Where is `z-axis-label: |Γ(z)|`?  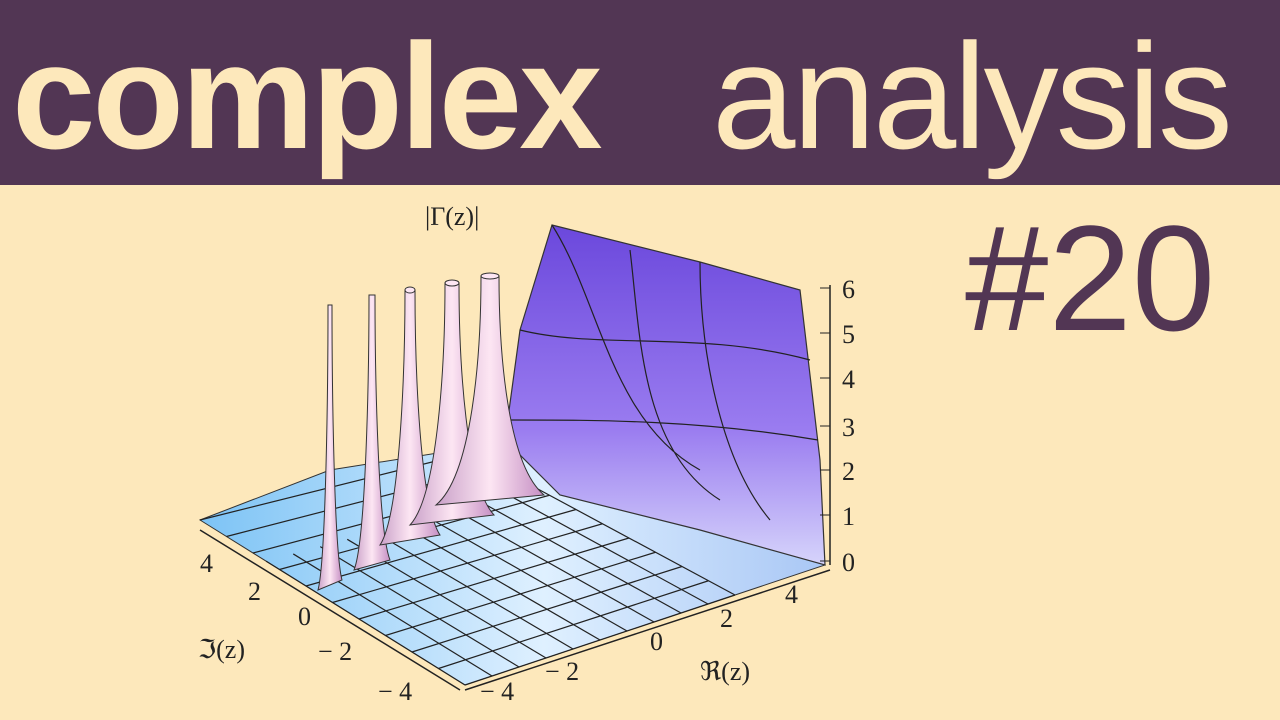
z-axis-label: |Γ(z)| is located at coordinates (452, 216).